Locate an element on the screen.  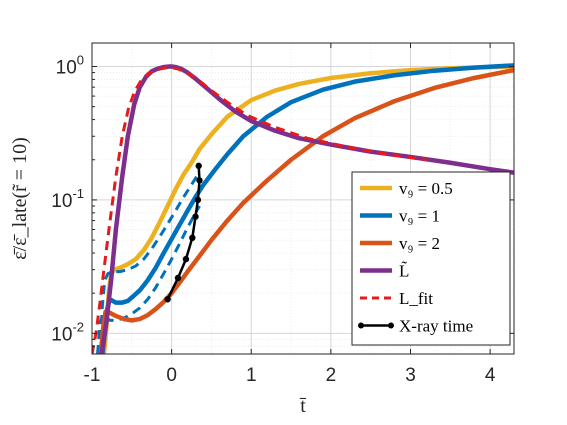
legend-label: v₉ = 2 is located at coordinates (419, 243).